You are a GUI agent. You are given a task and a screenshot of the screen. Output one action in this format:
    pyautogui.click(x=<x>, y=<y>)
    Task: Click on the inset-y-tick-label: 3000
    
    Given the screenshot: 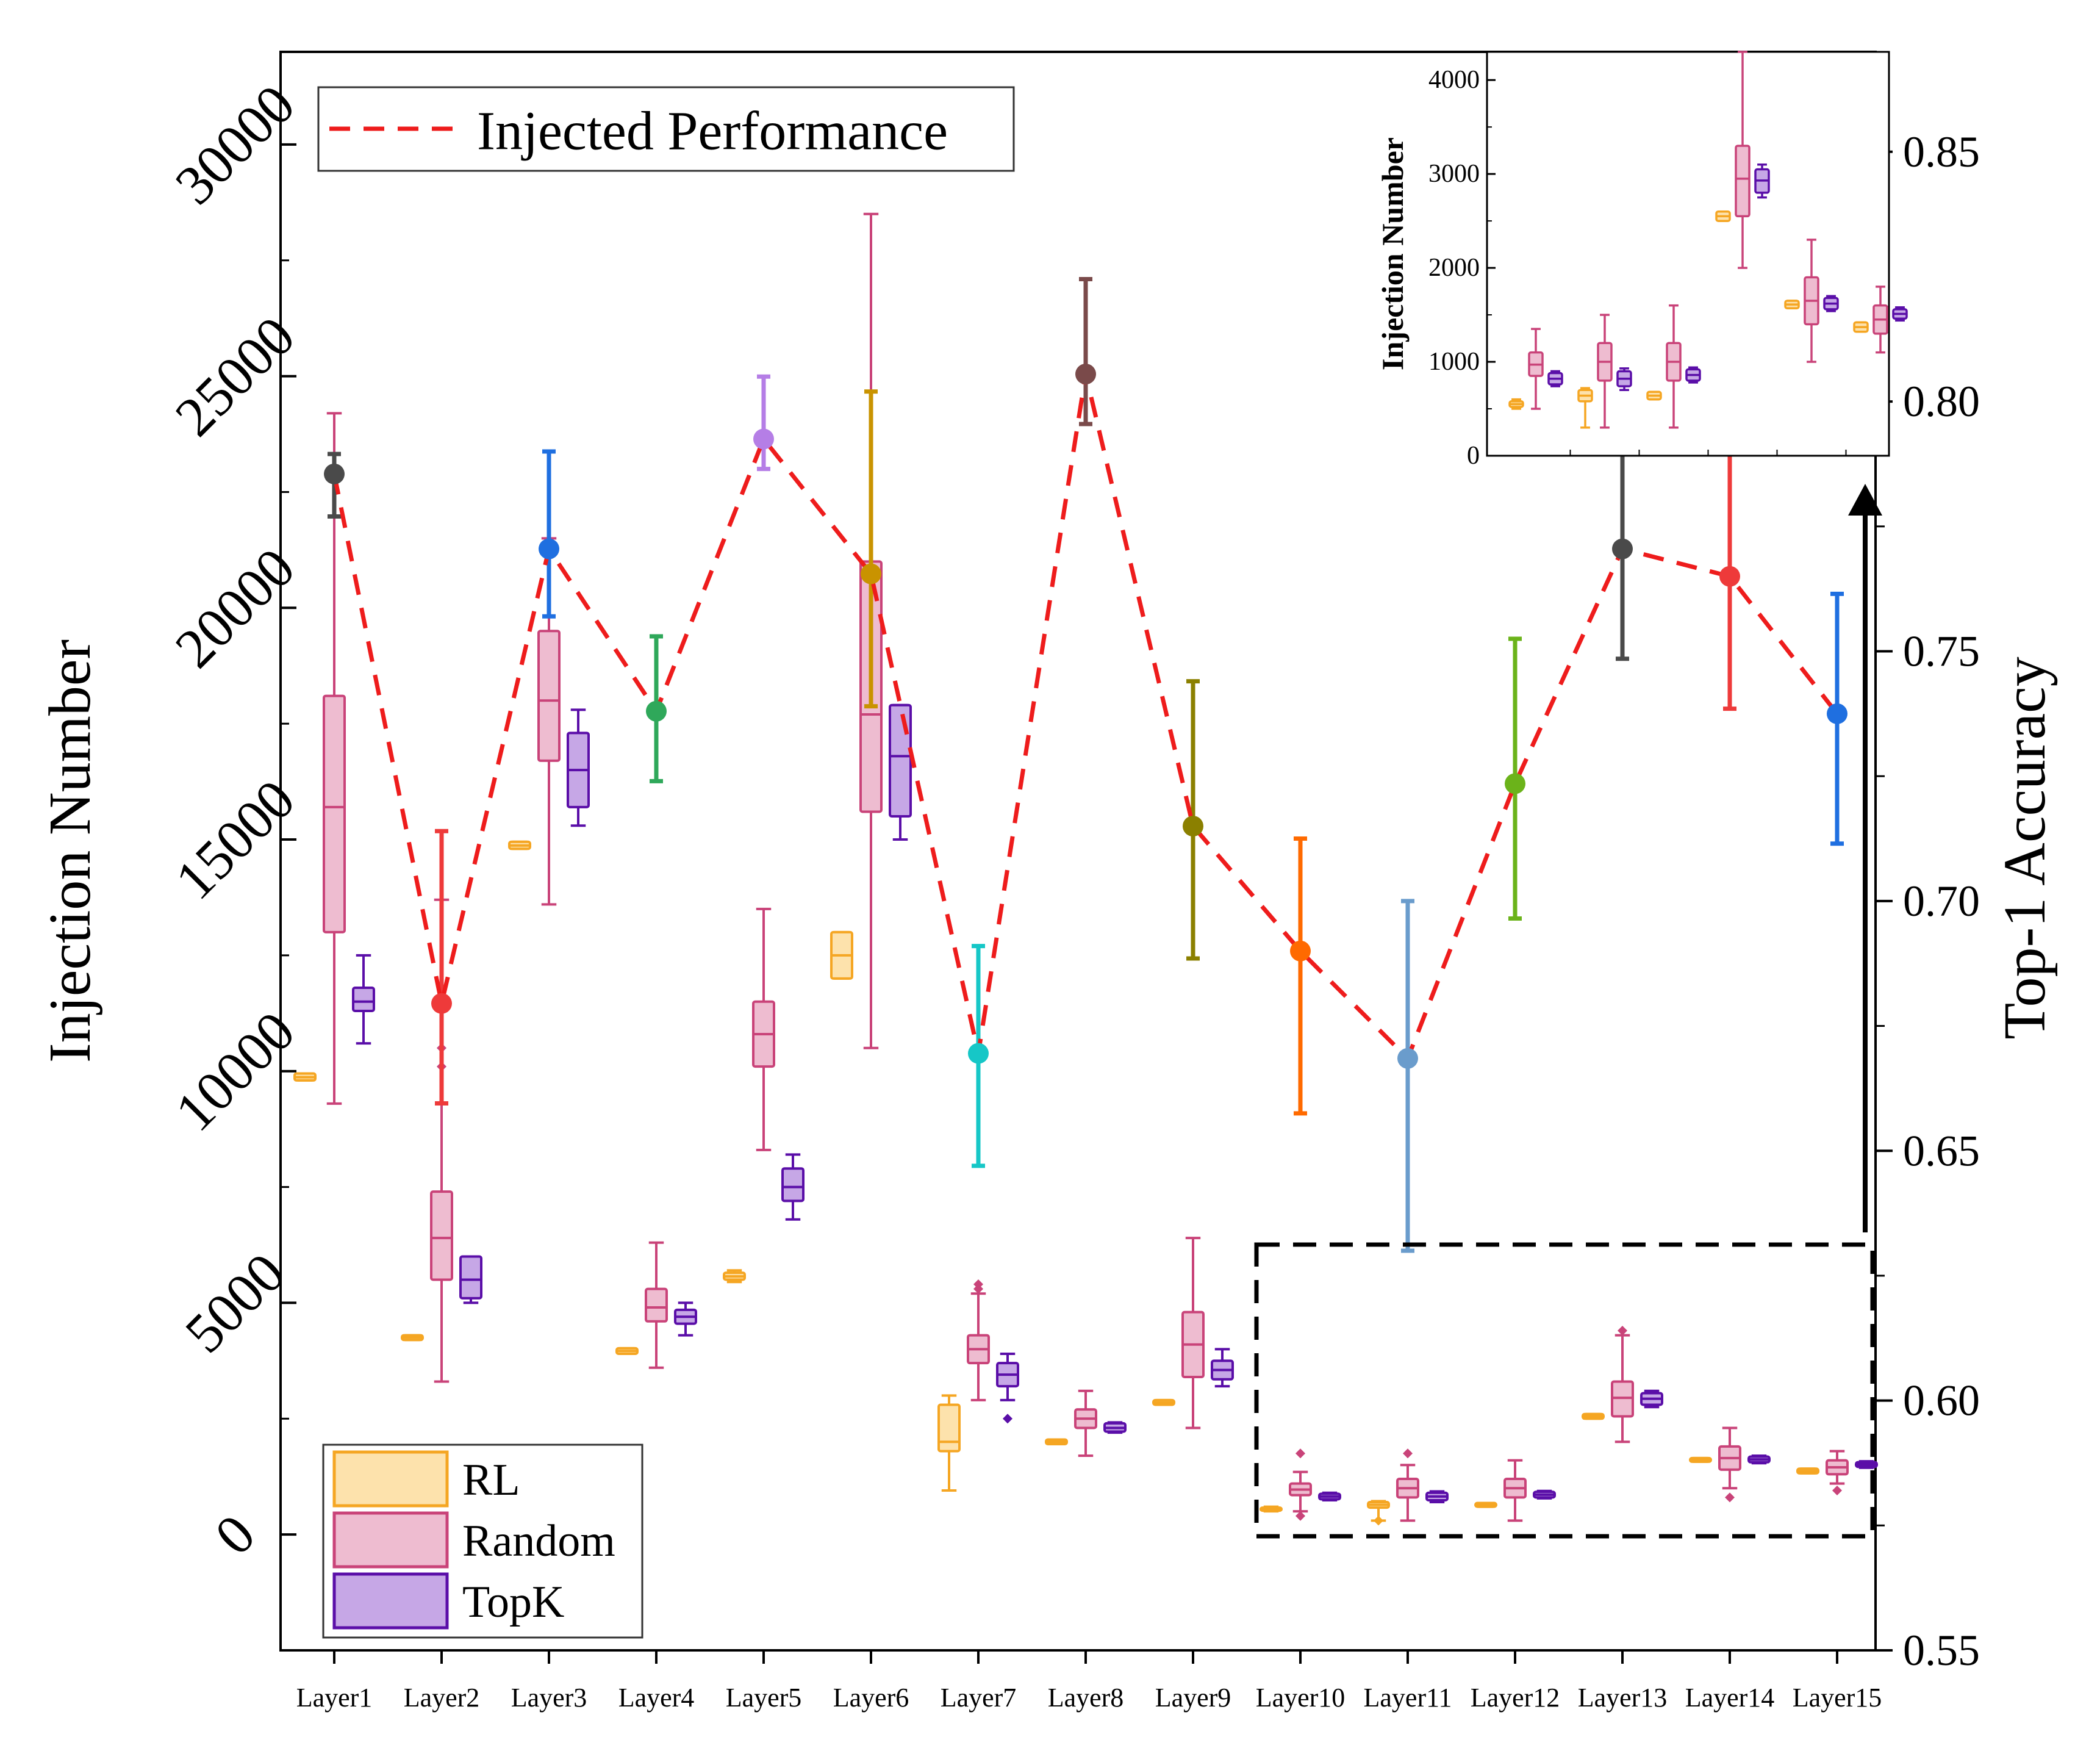 What is the action you would take?
    pyautogui.click(x=1454, y=174)
    